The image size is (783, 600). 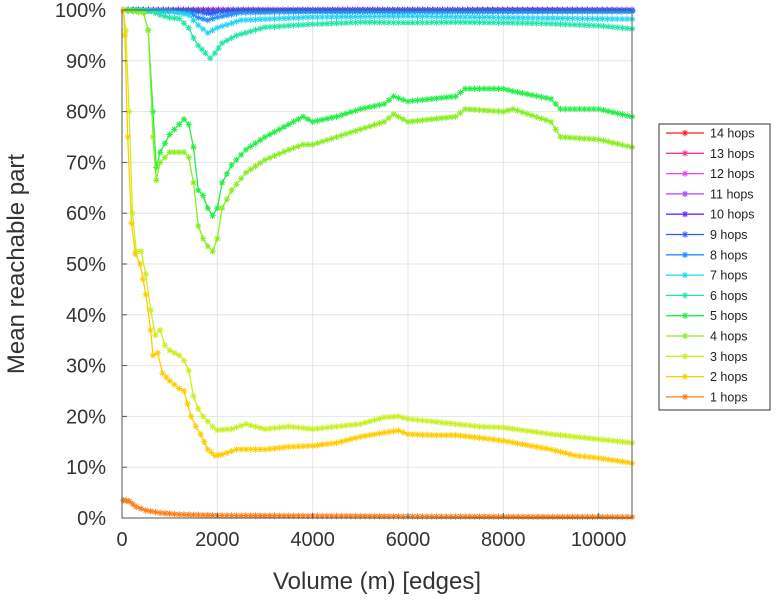 What do you see at coordinates (707, 316) in the screenshot?
I see `legend-item-5-hops: 5 hops` at bounding box center [707, 316].